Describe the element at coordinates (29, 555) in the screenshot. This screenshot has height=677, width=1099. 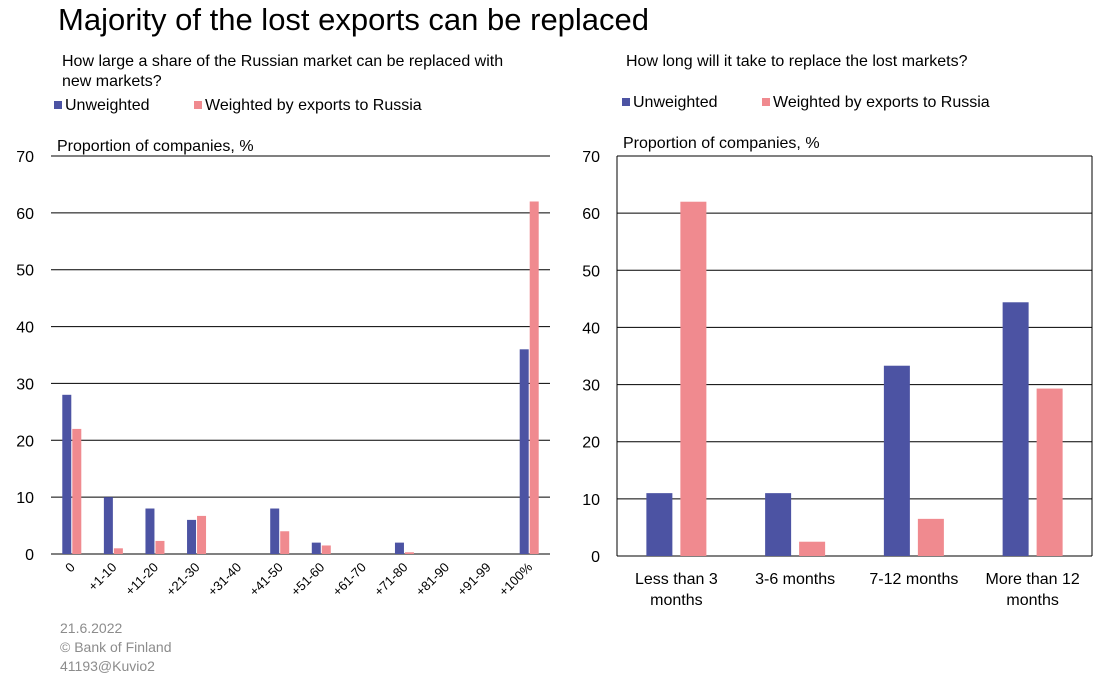
I see `chart1-ytick-label: 0` at that location.